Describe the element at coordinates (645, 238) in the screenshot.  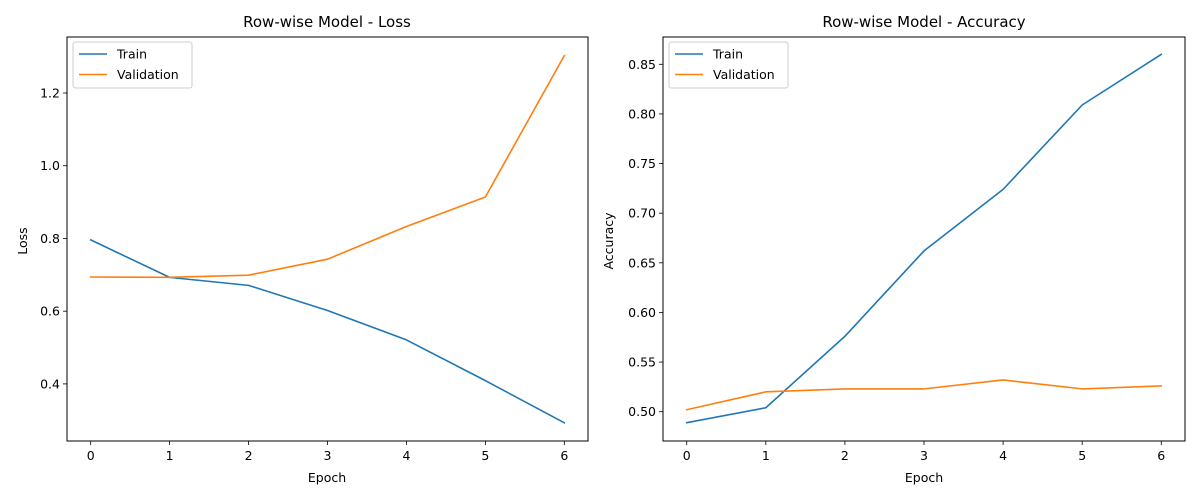
I see `y-axis: 0.50 0.55 0.60 0.65 0.70 0.75 0.80 0.85` at that location.